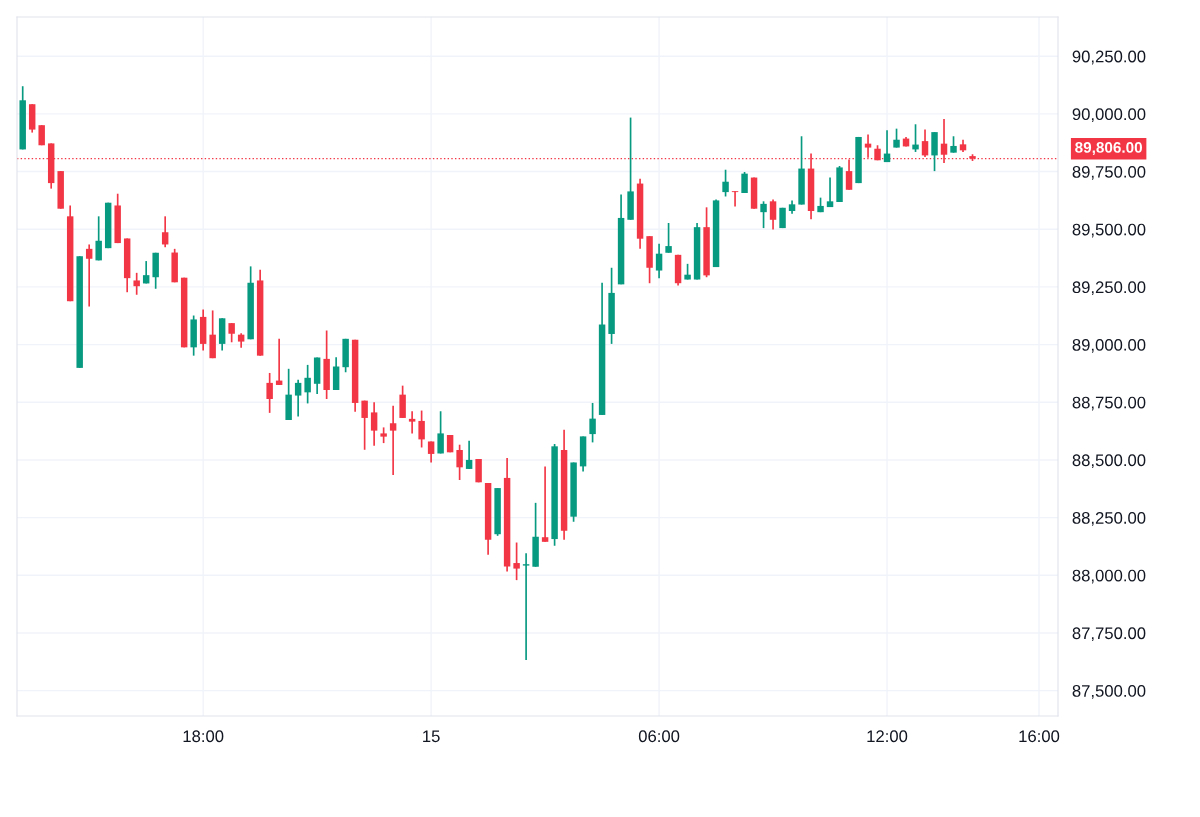 This screenshot has width=1200, height=817. What do you see at coordinates (1039, 736) in the screenshot?
I see `x-tick-label: 16:00` at bounding box center [1039, 736].